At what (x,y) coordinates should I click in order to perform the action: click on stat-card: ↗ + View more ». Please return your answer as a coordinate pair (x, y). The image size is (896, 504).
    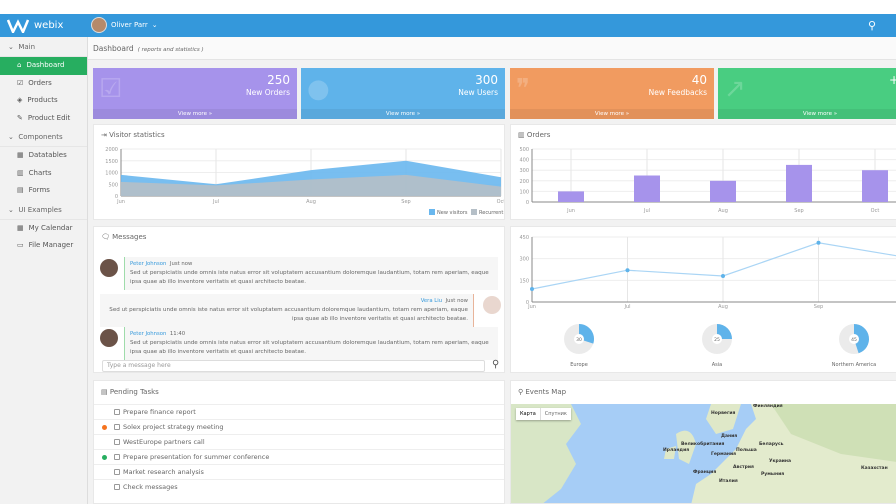
    Looking at the image, I should click on (807, 93).